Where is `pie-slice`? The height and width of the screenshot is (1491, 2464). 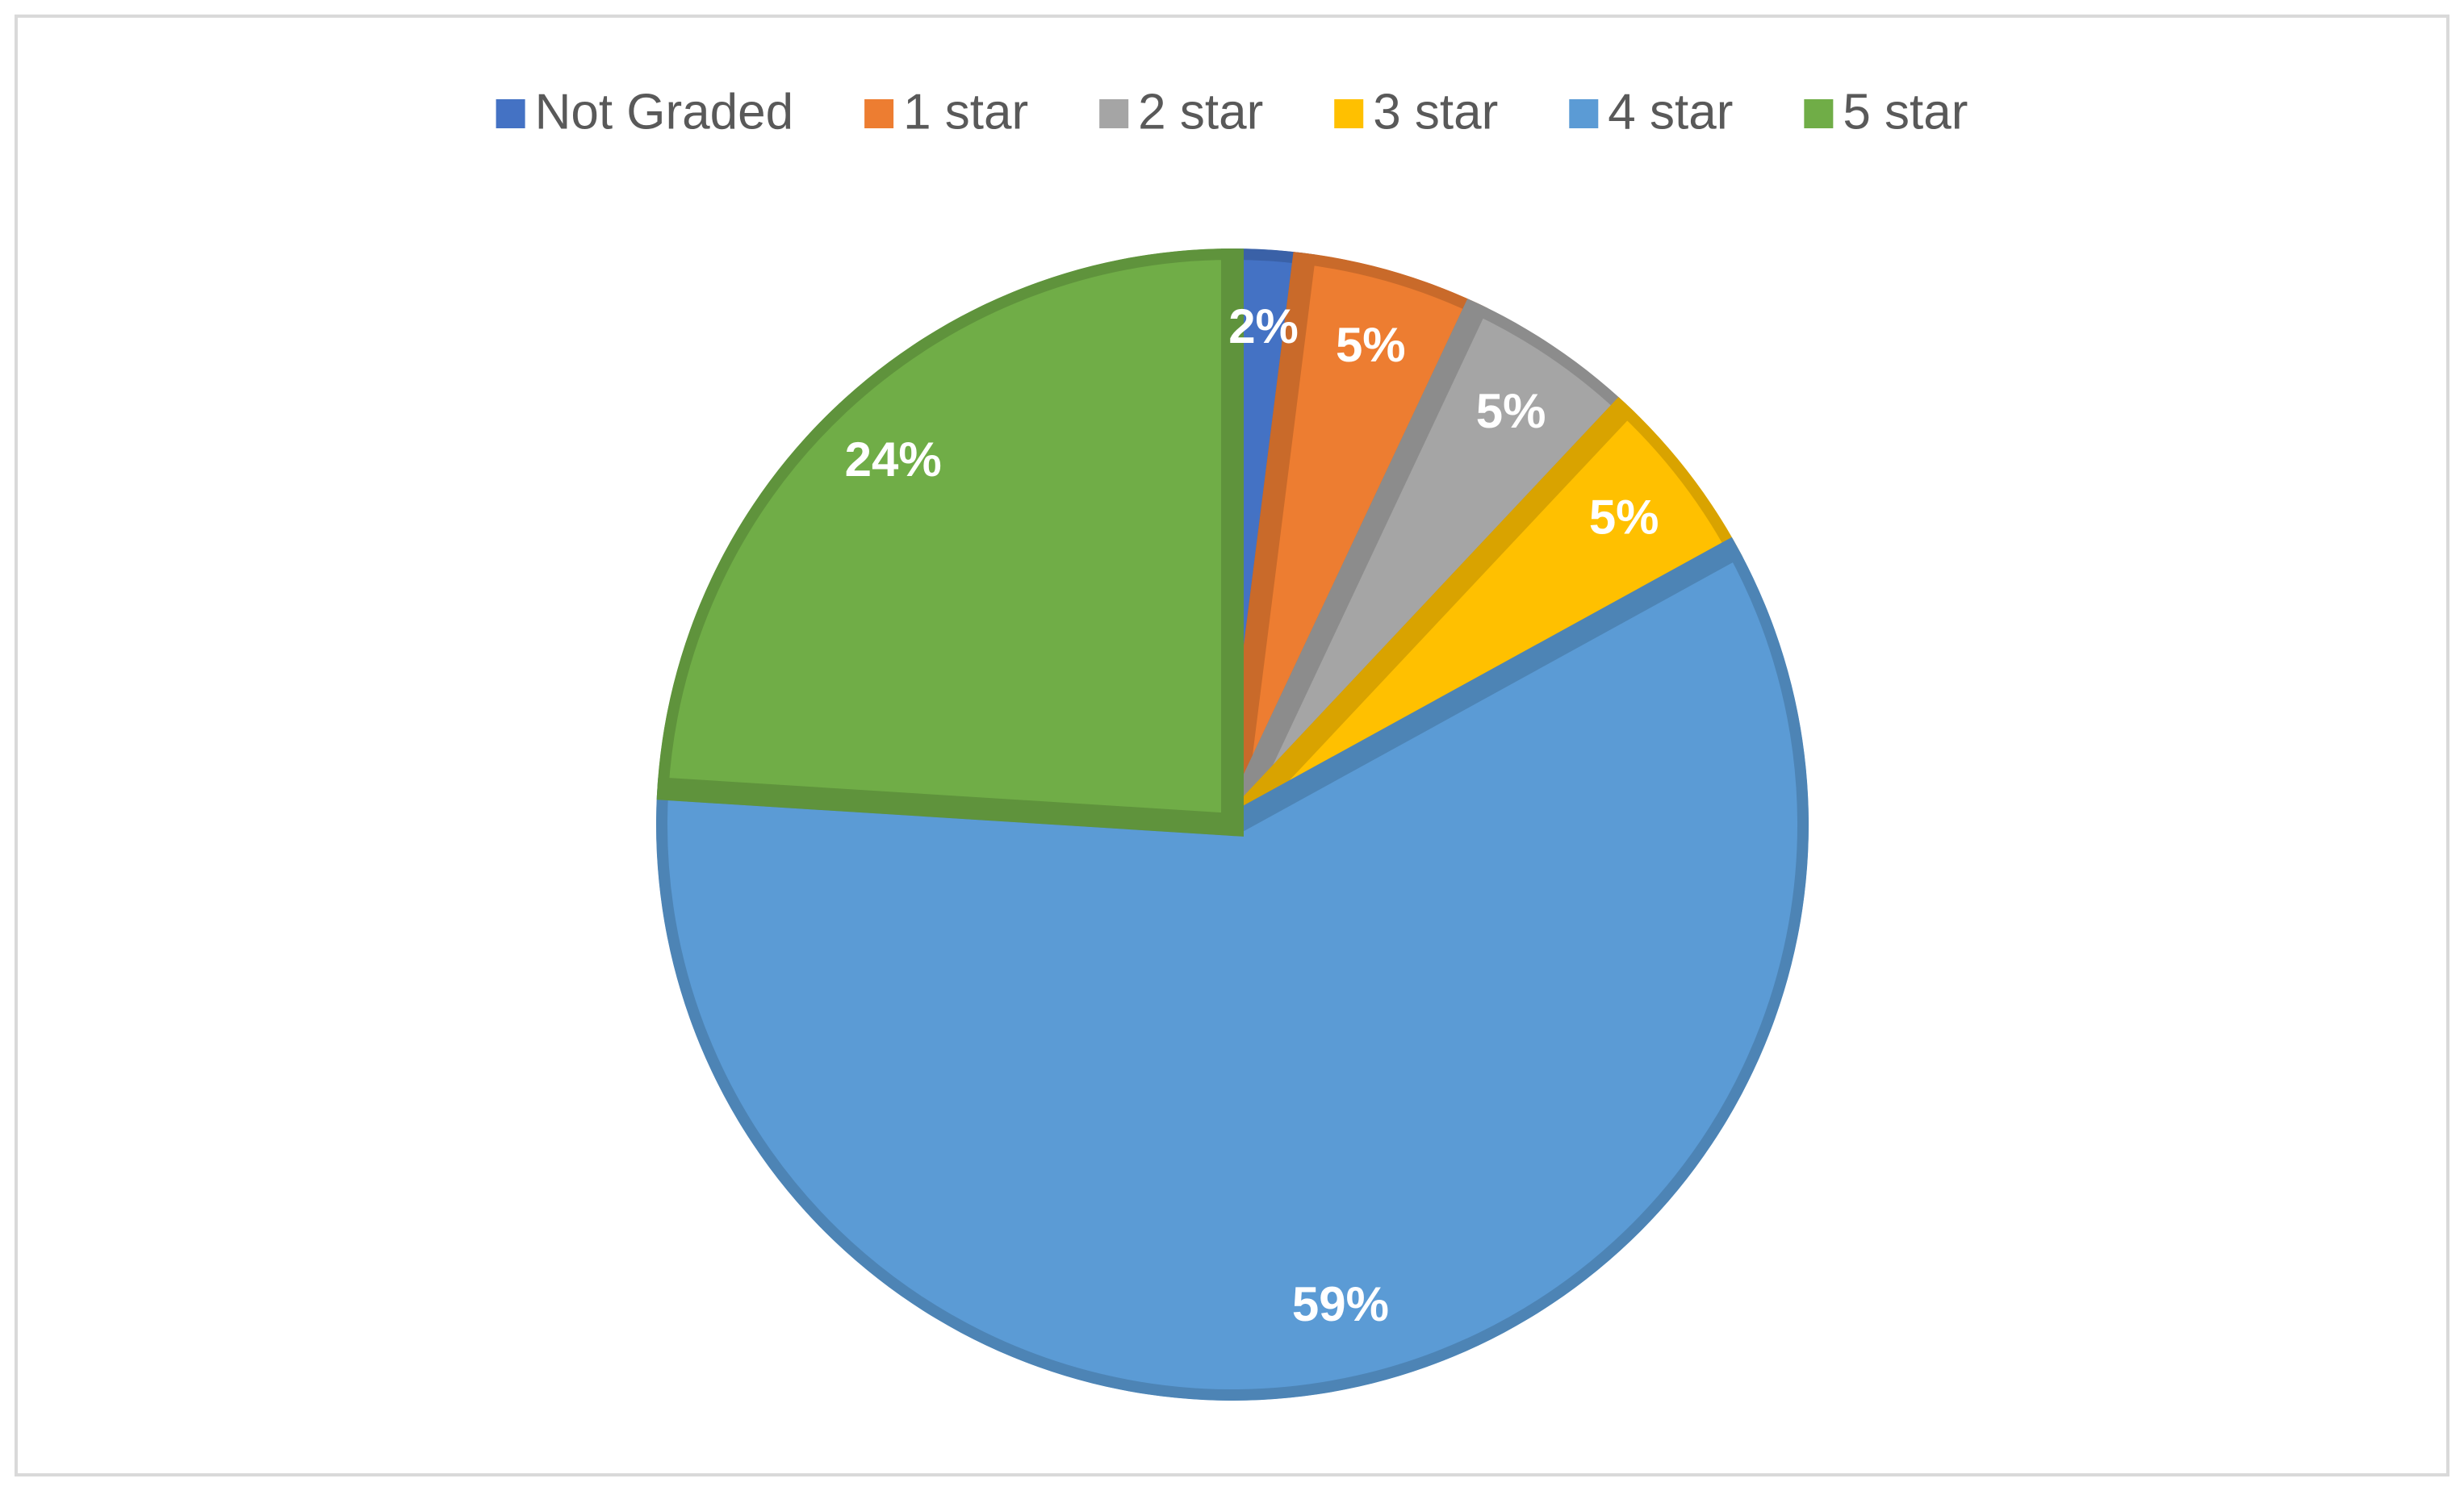 pie-slice is located at coordinates (950, 542).